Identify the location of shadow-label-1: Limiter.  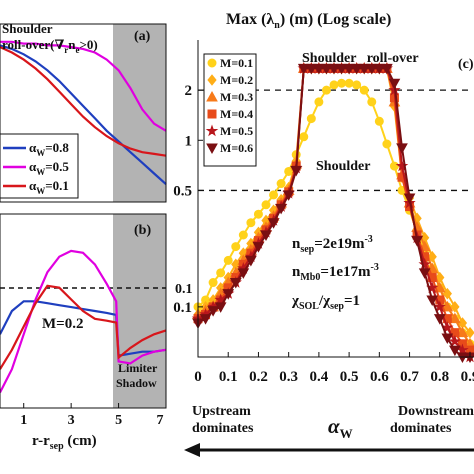
(138, 368).